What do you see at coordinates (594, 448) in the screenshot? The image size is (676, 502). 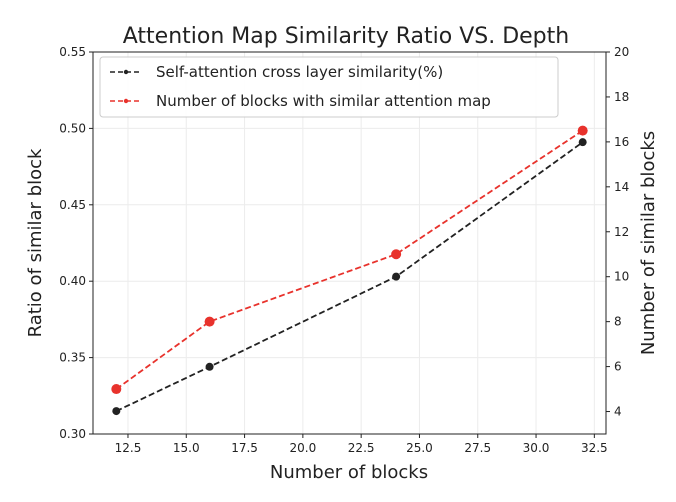 I see `x-tick-label-8: 32.5` at bounding box center [594, 448].